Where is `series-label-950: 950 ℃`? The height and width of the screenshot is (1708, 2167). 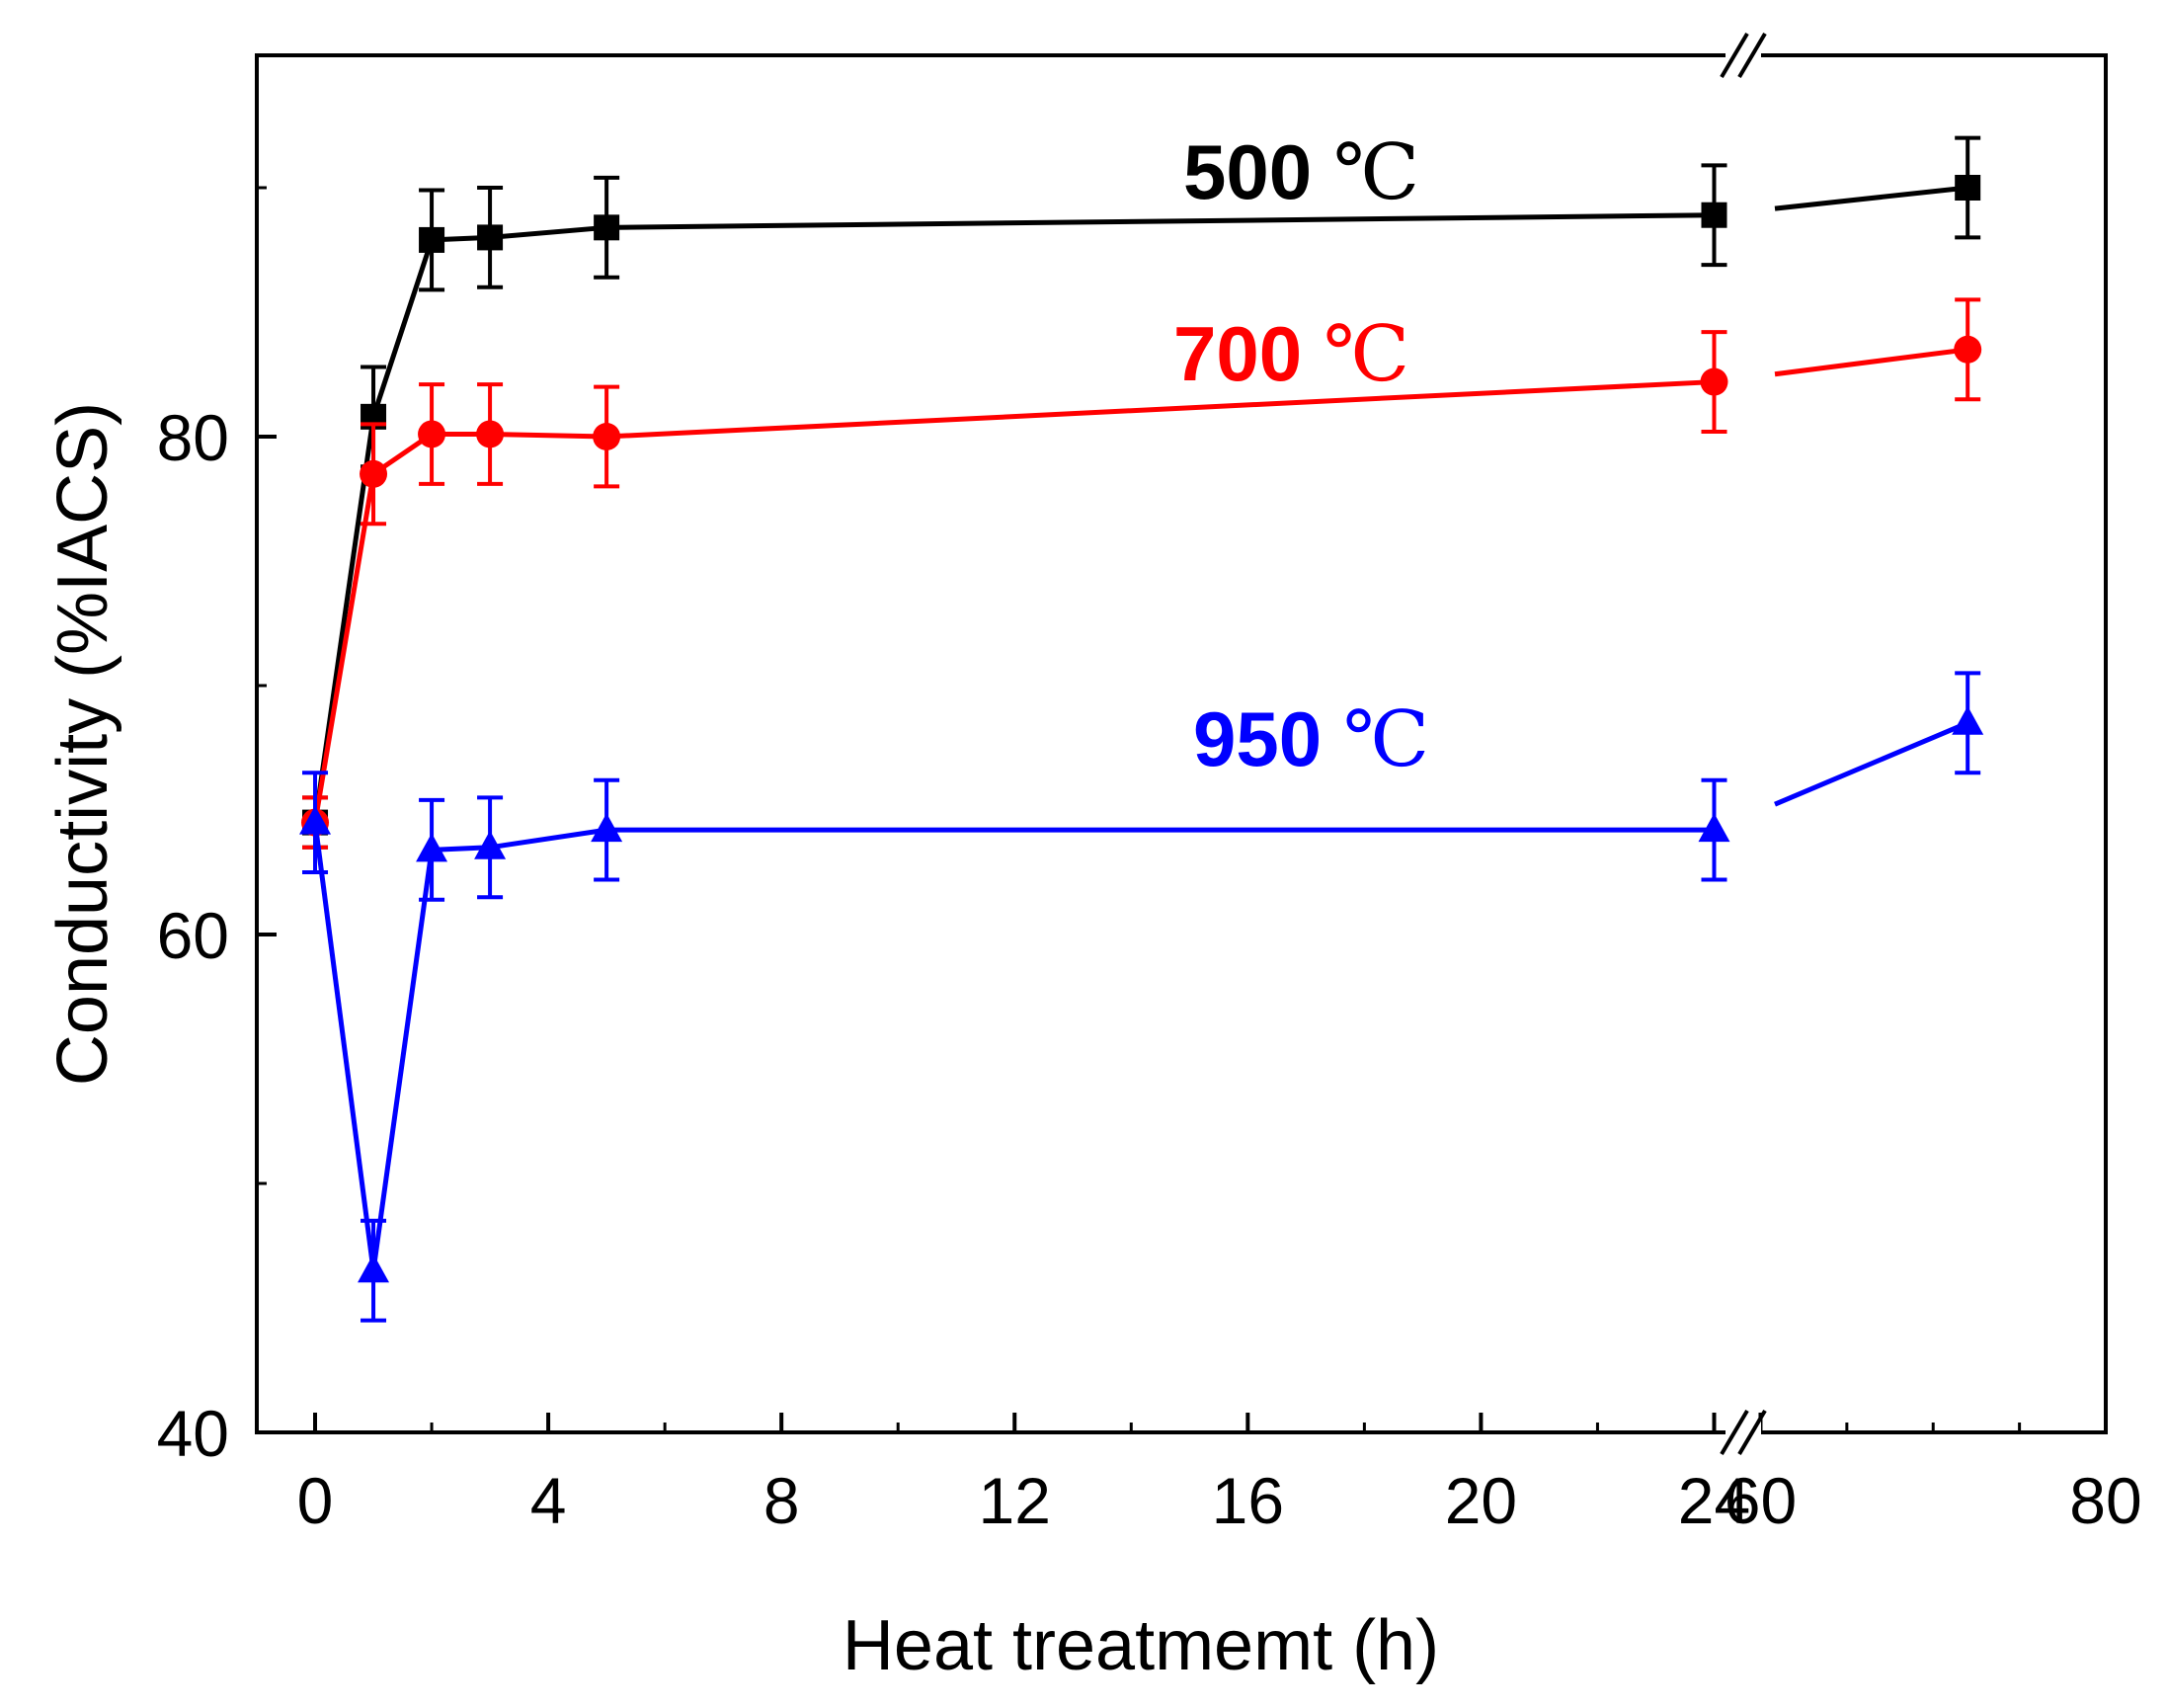 series-label-950: 950 ℃ is located at coordinates (1311, 739).